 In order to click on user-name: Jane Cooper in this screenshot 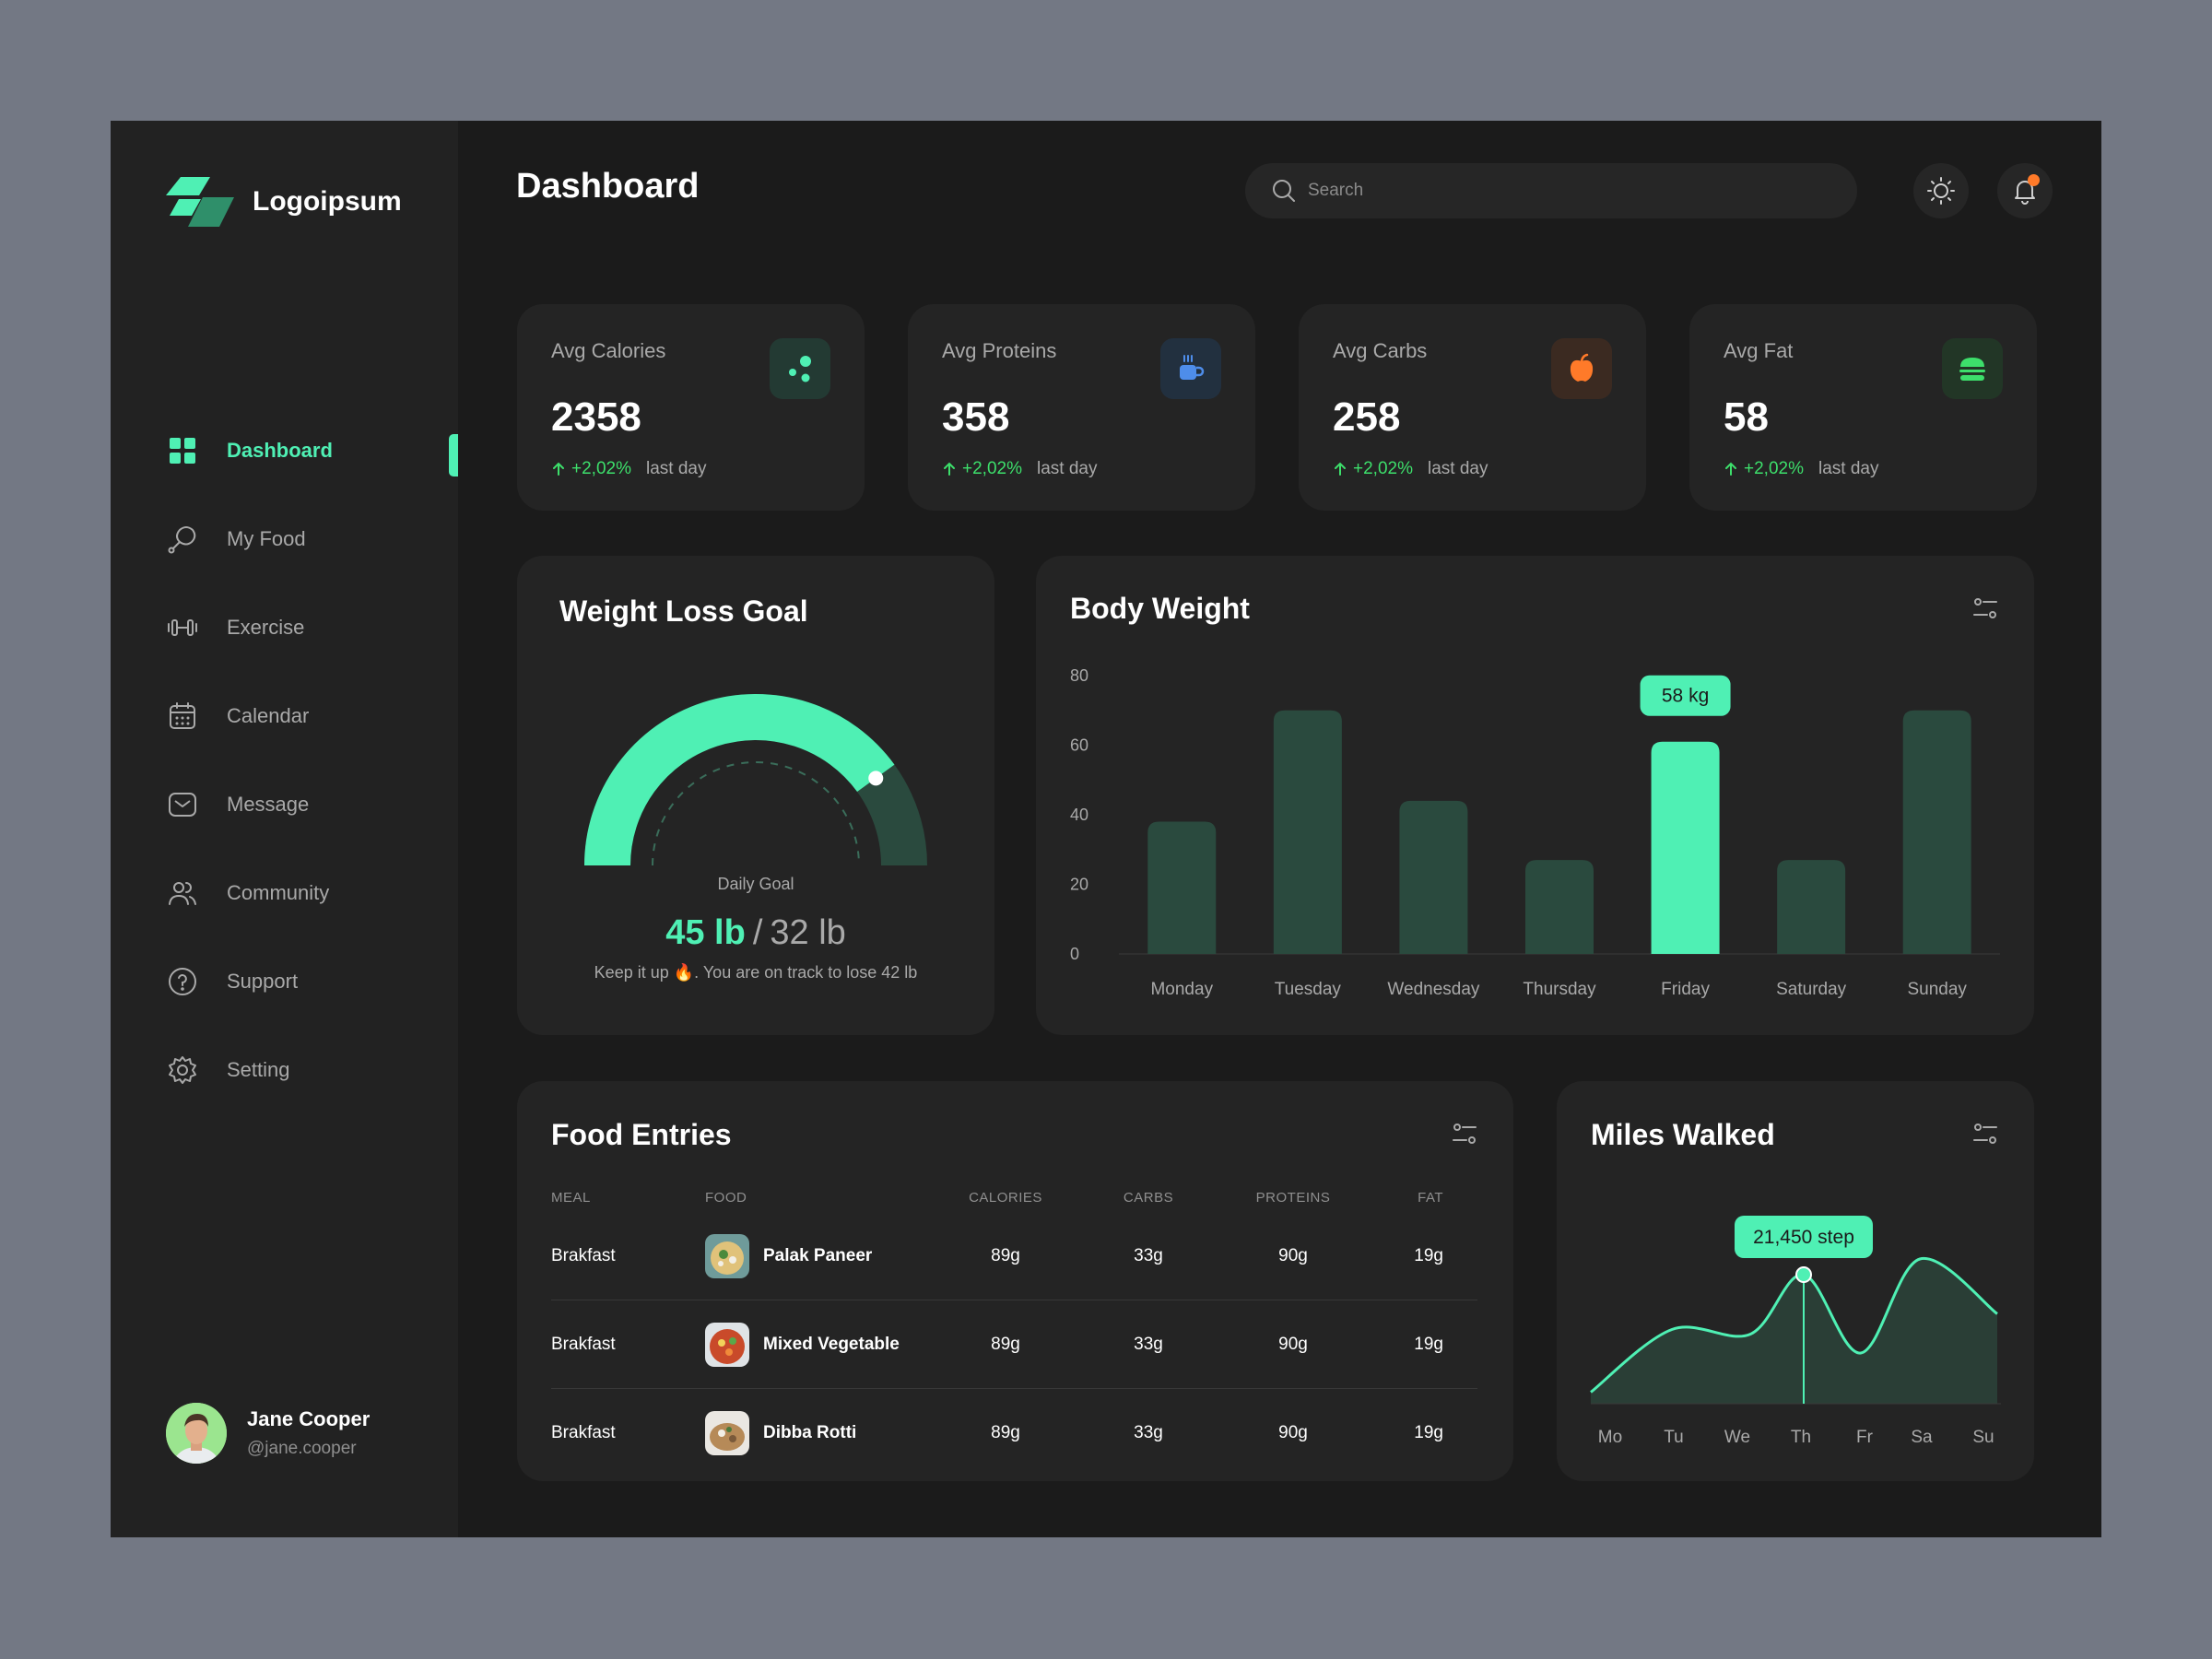, I will do `click(309, 1418)`.